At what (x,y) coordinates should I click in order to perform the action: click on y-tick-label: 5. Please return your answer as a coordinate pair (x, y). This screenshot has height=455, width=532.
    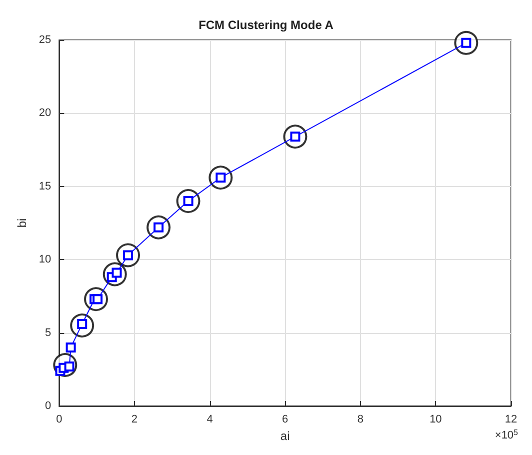
    Looking at the image, I should click on (48, 332).